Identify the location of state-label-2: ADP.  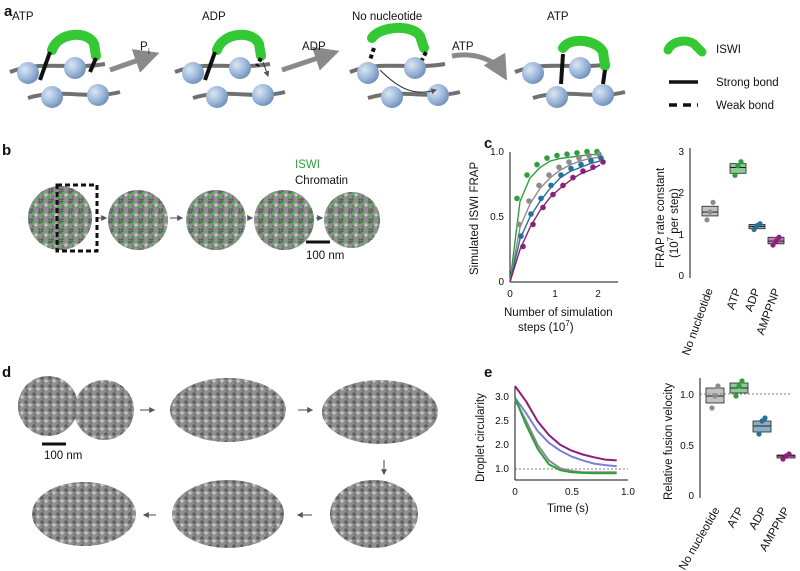
(214, 17).